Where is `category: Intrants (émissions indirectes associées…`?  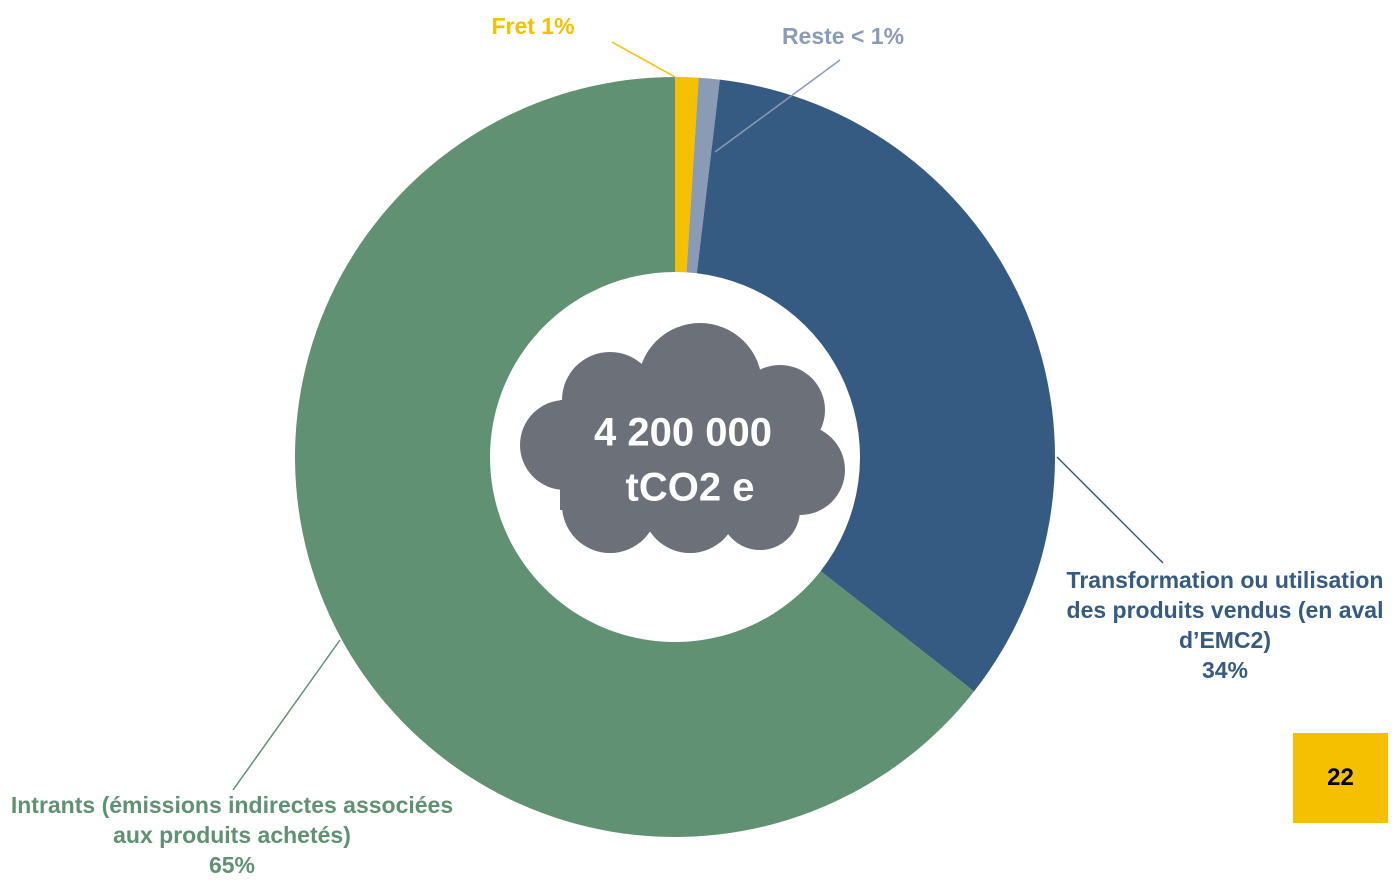 category: Intrants (émissions indirectes associées… is located at coordinates (232, 820).